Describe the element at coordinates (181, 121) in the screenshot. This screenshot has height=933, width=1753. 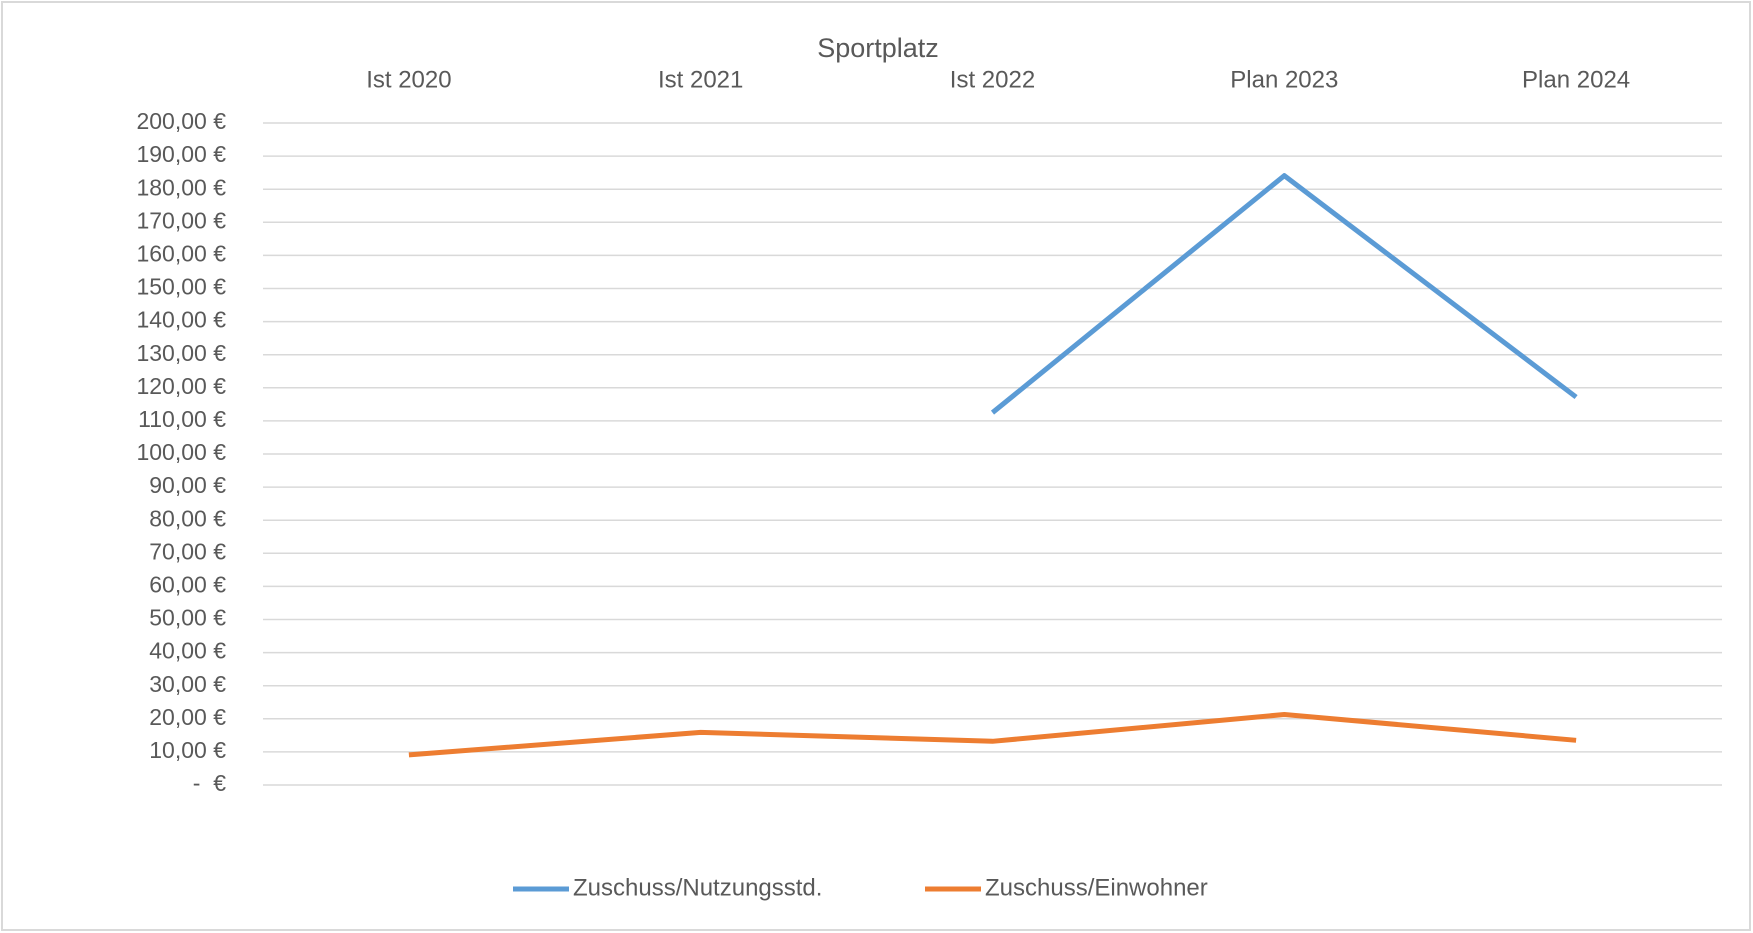
I see `y-tick-label: 200,00 €` at that location.